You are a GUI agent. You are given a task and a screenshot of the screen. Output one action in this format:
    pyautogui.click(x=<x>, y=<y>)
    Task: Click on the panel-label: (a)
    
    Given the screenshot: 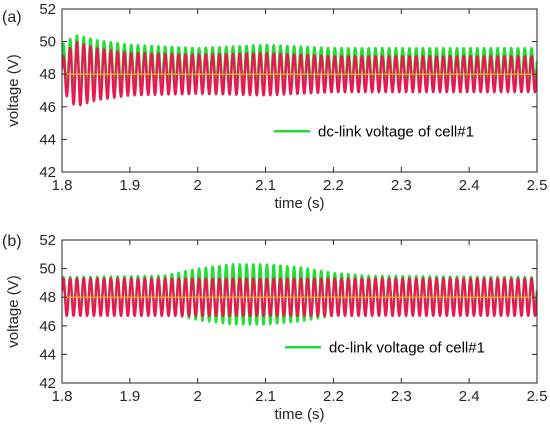 What is the action you would take?
    pyautogui.click(x=12, y=17)
    